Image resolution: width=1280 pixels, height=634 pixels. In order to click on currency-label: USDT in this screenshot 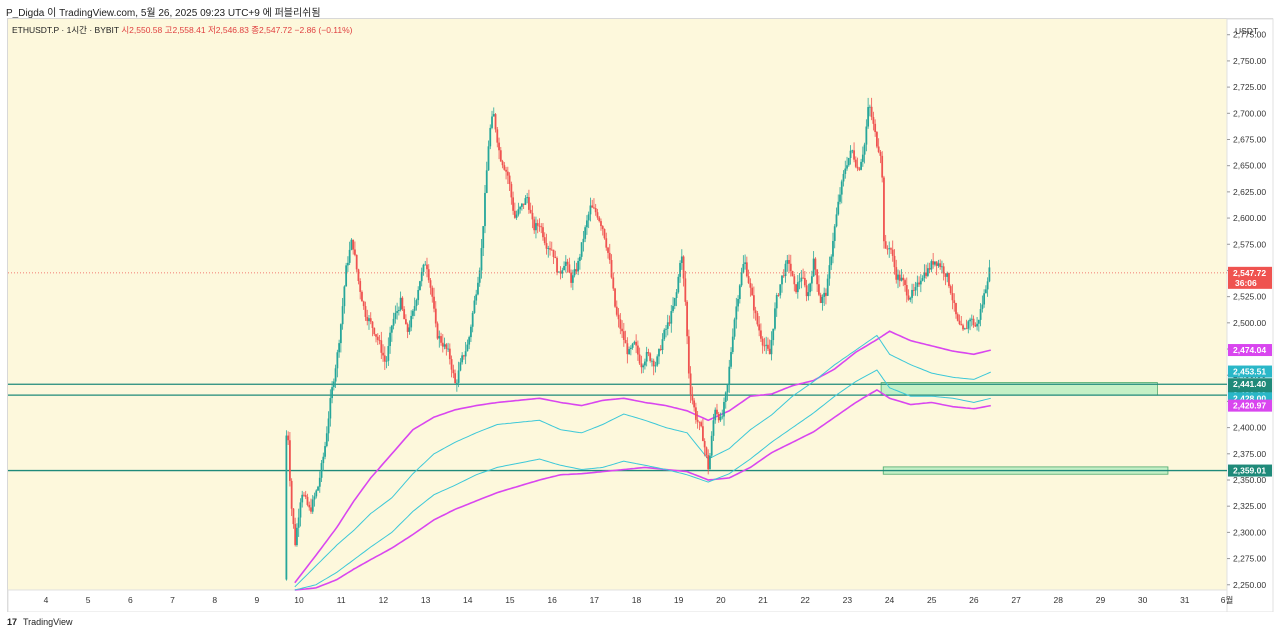, I will do `click(1246, 31)`.